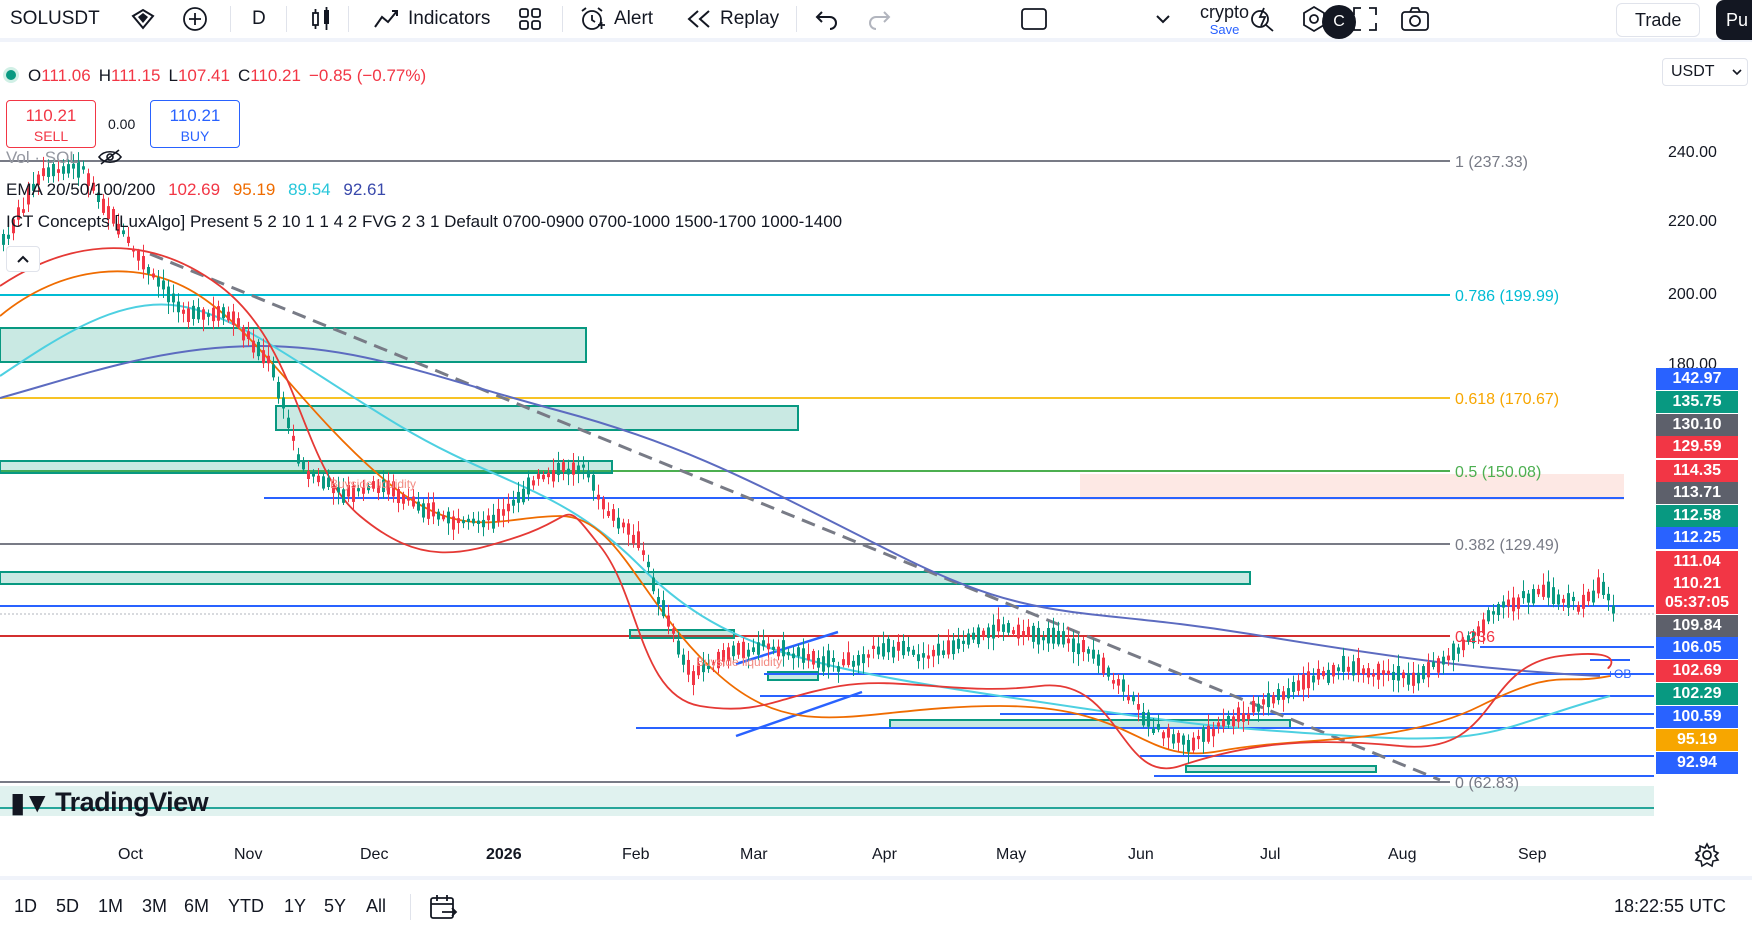 Image resolution: width=1752 pixels, height=933 pixels. What do you see at coordinates (1619, 674) in the screenshot?
I see `order-block-label: +OB` at bounding box center [1619, 674].